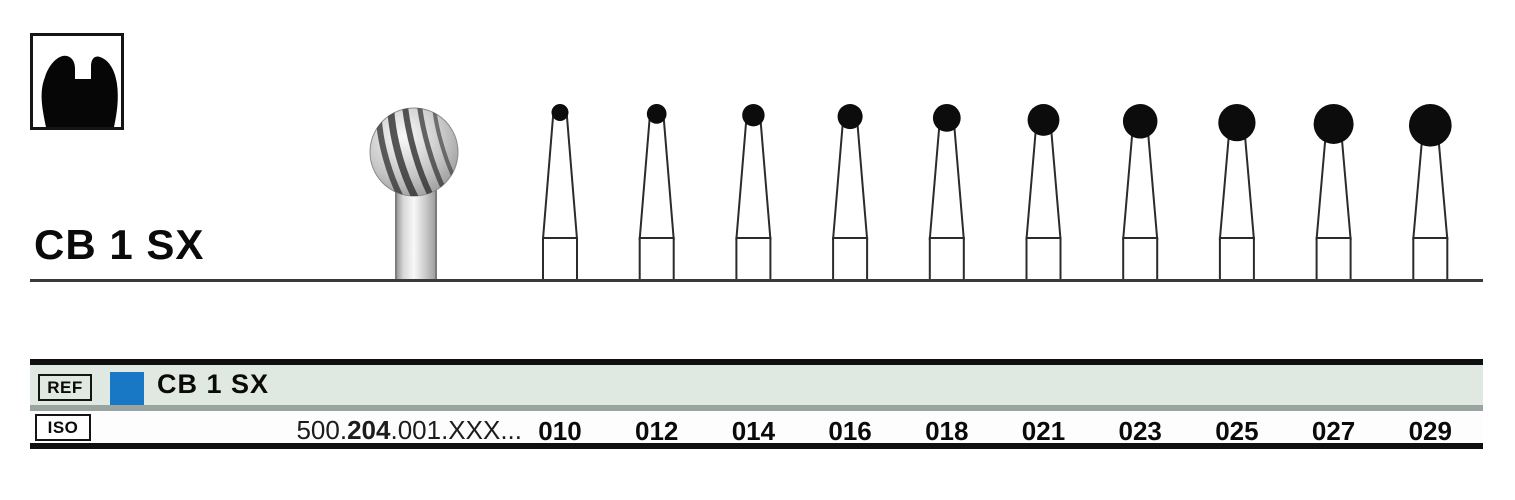  I want to click on size-label-025: 025, so click(1237, 431).